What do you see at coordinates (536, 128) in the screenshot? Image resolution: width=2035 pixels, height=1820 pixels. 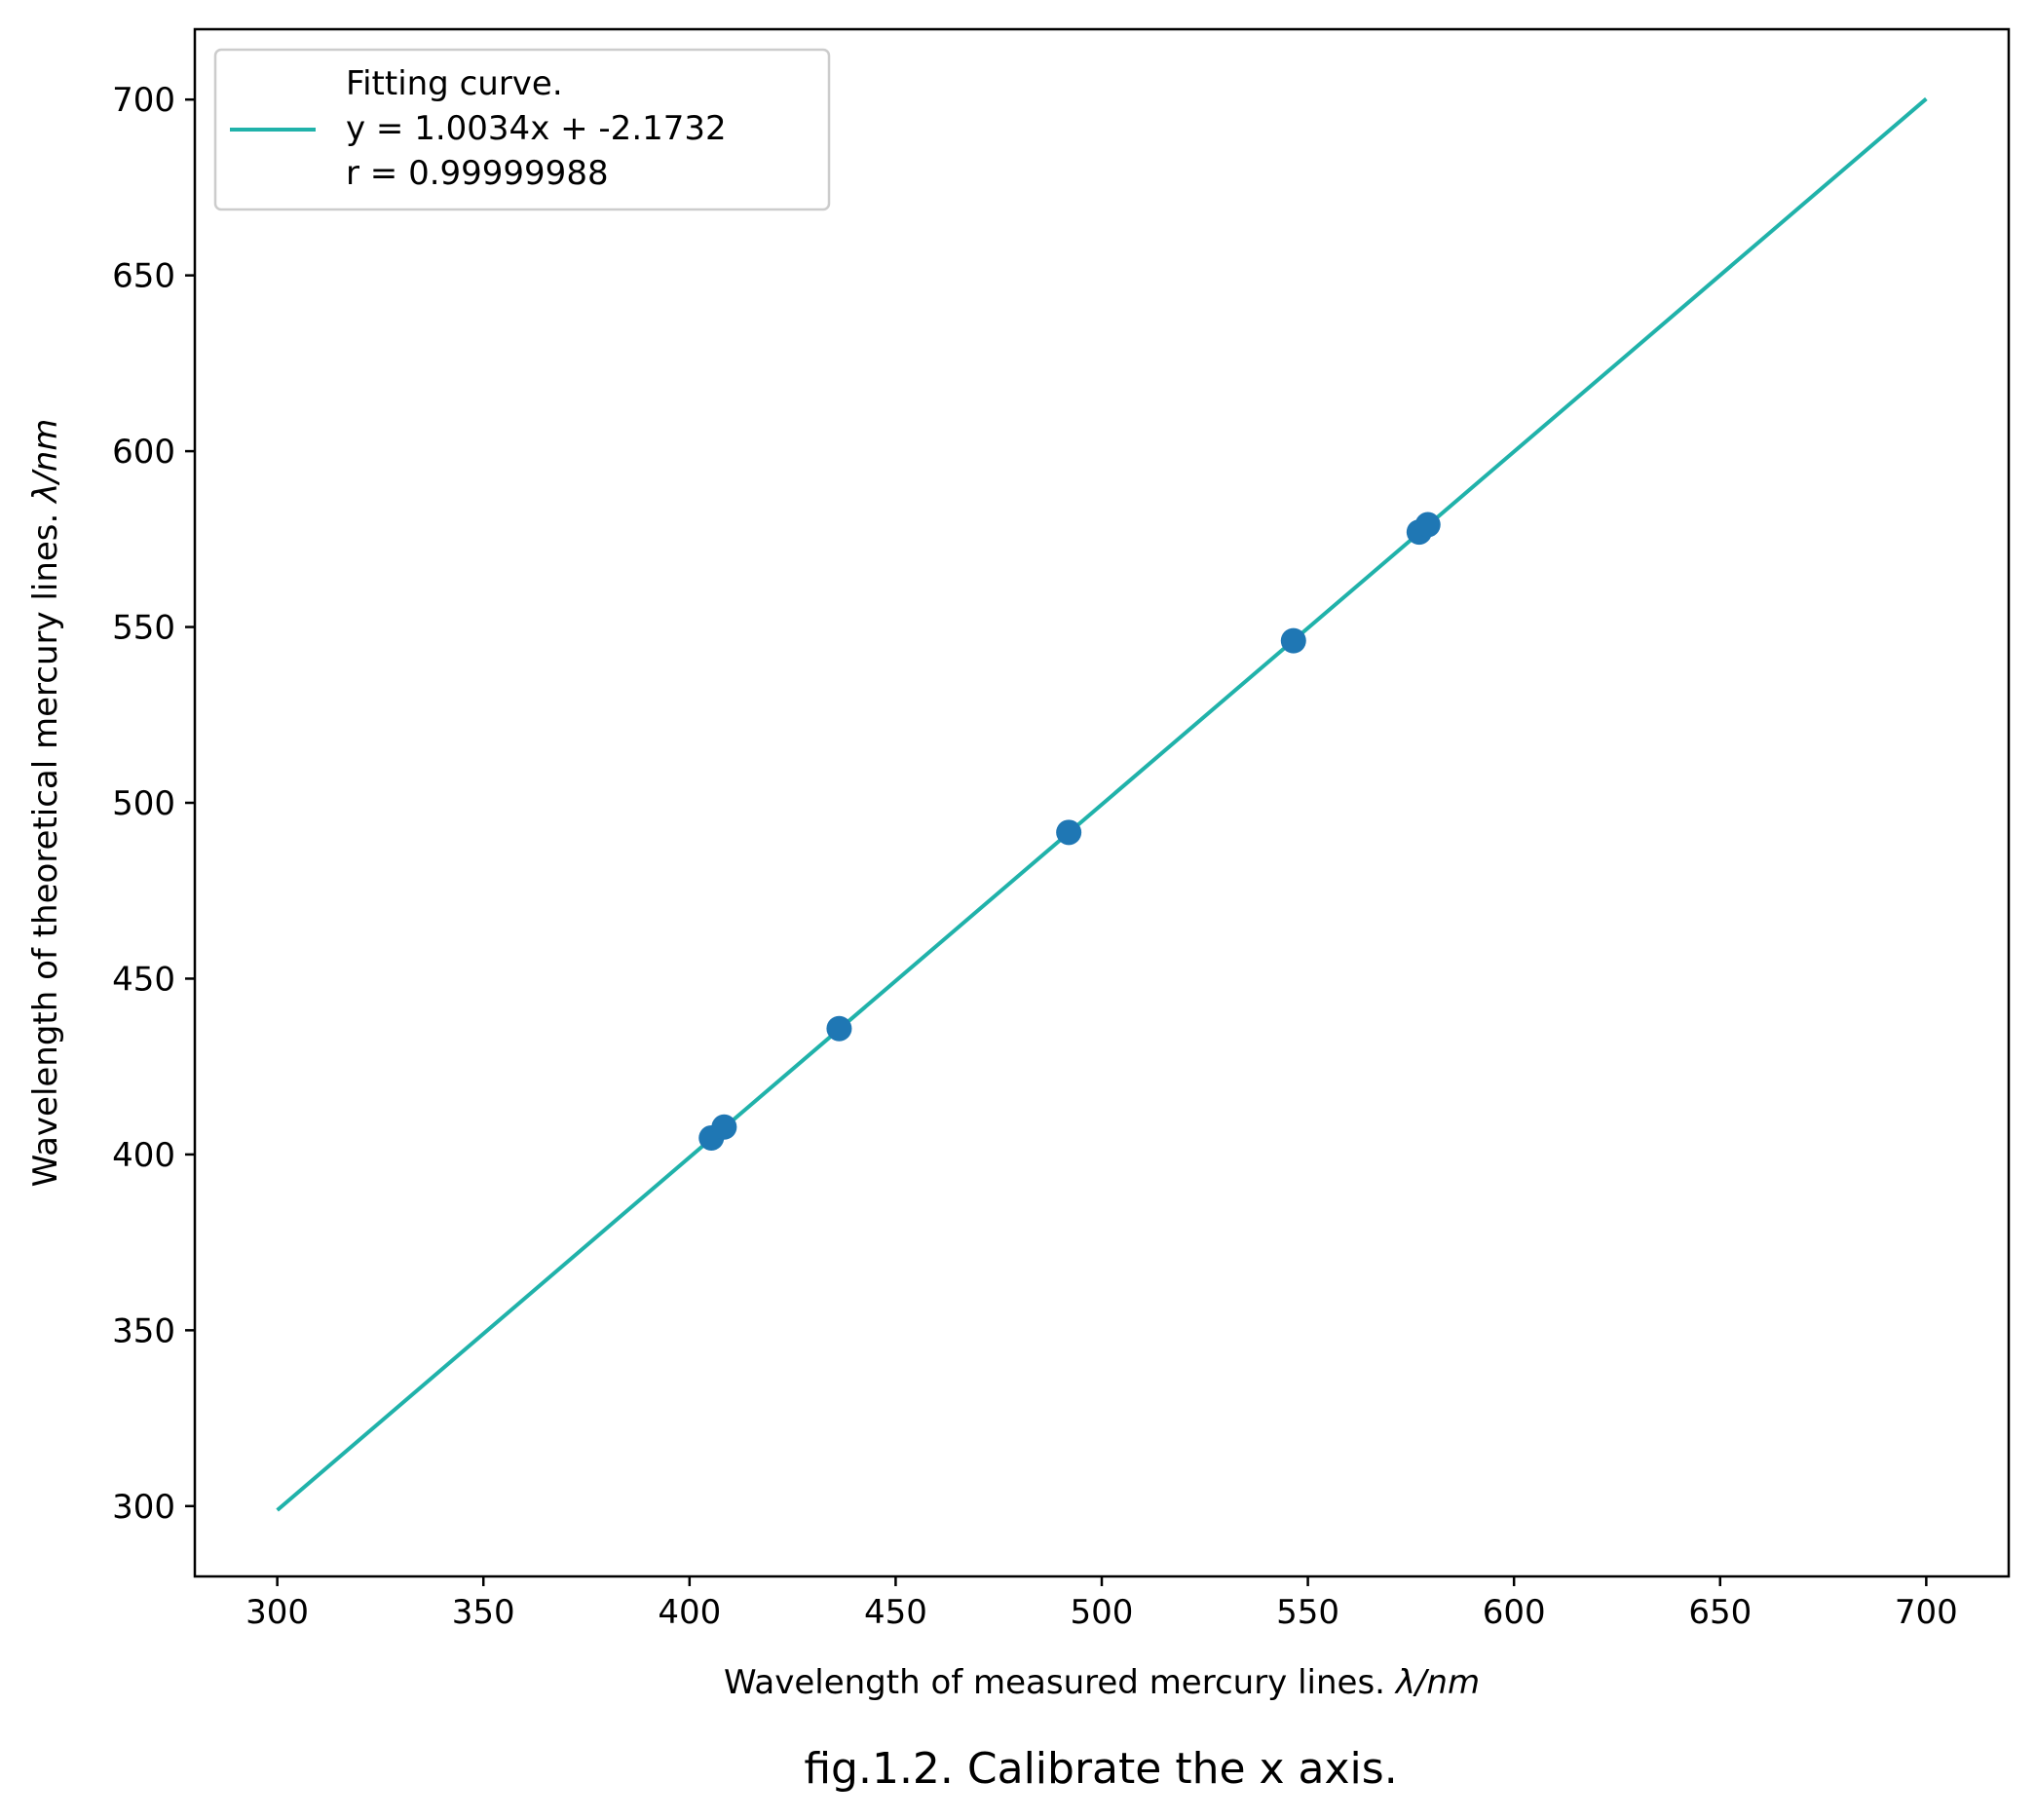 I see `legend-label-equation: y = 1.0034x + -2.1732` at bounding box center [536, 128].